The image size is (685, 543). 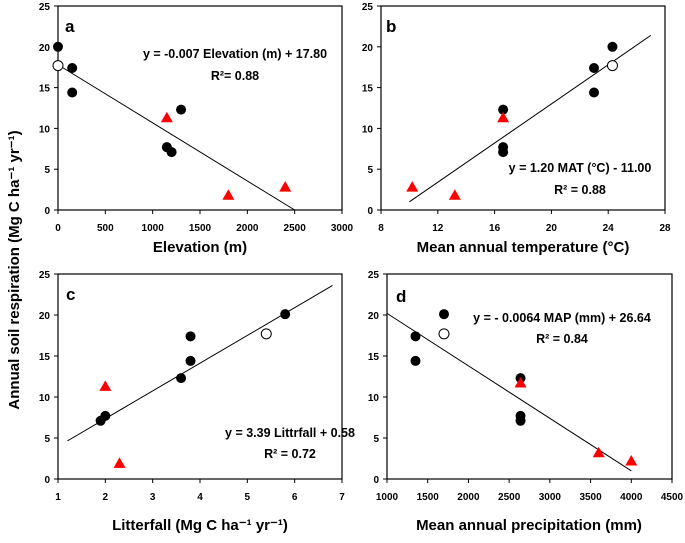 I want to click on r-squared: R² = 0.84, so click(x=562, y=339).